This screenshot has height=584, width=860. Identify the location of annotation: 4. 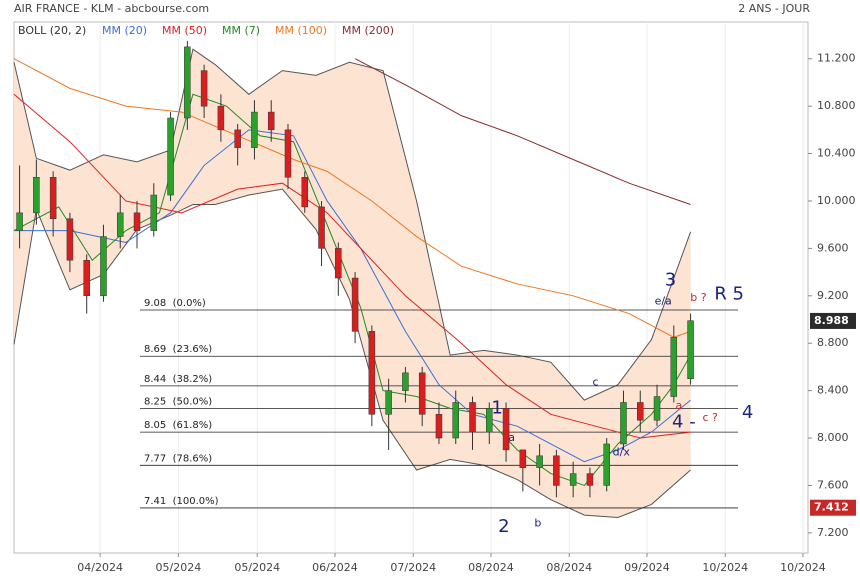
(747, 412).